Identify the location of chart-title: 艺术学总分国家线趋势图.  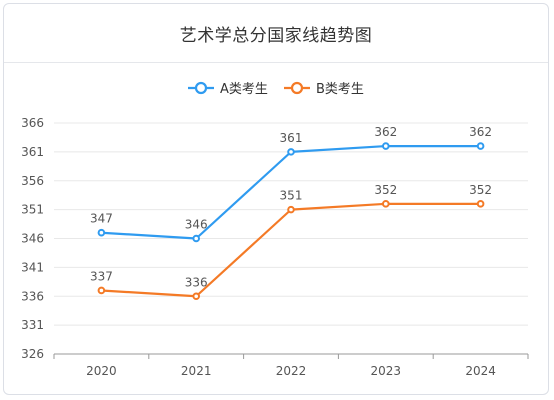
(276, 35).